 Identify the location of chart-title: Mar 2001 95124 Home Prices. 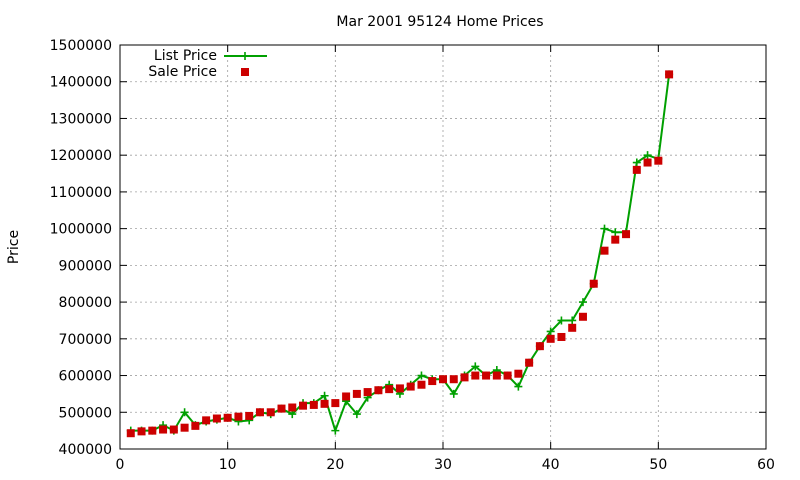
(439, 22).